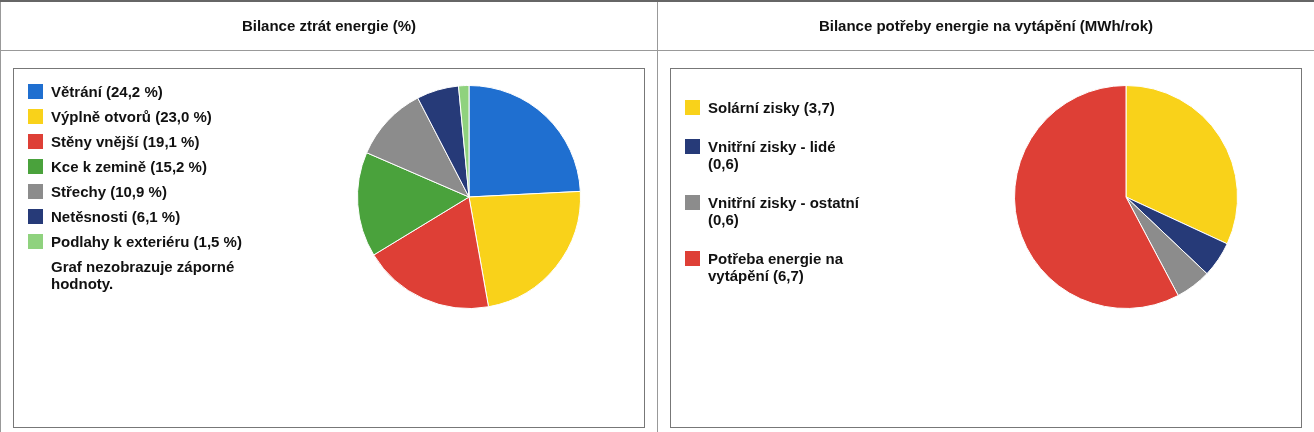  What do you see at coordinates (784, 211) in the screenshot?
I see `legend-label: Vnitřní zisky - ostatní (0,6)` at bounding box center [784, 211].